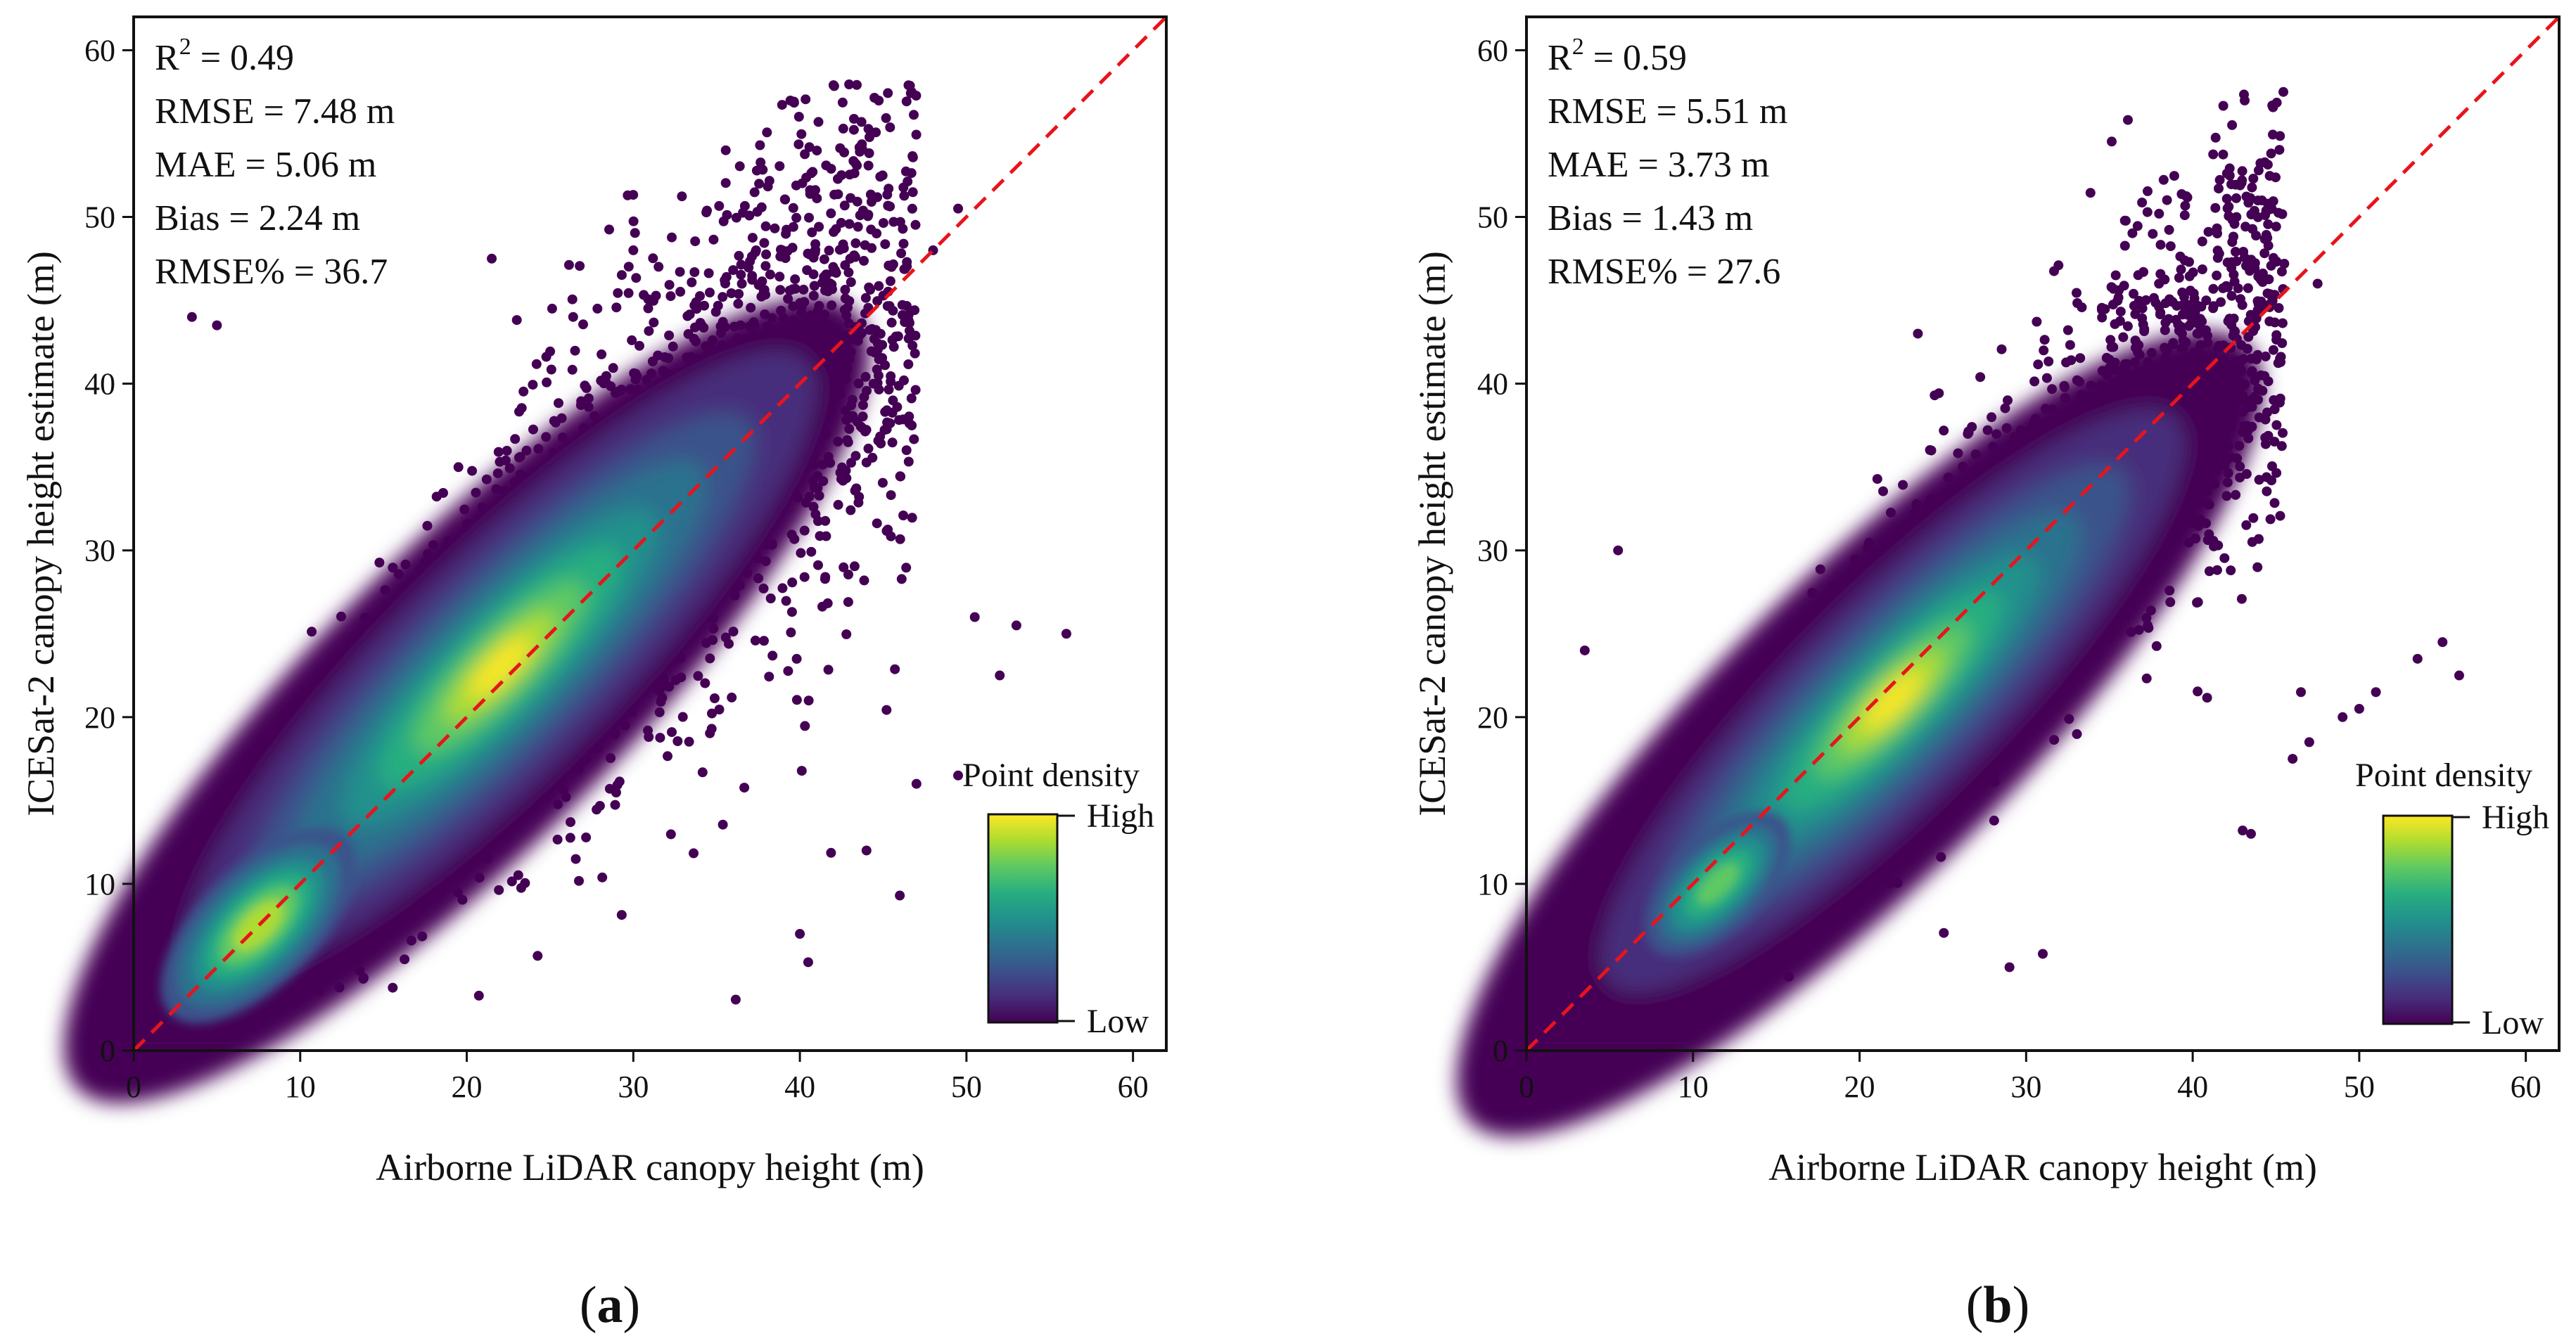  What do you see at coordinates (107, 1051) in the screenshot?
I see `y-tick-label: 0` at bounding box center [107, 1051].